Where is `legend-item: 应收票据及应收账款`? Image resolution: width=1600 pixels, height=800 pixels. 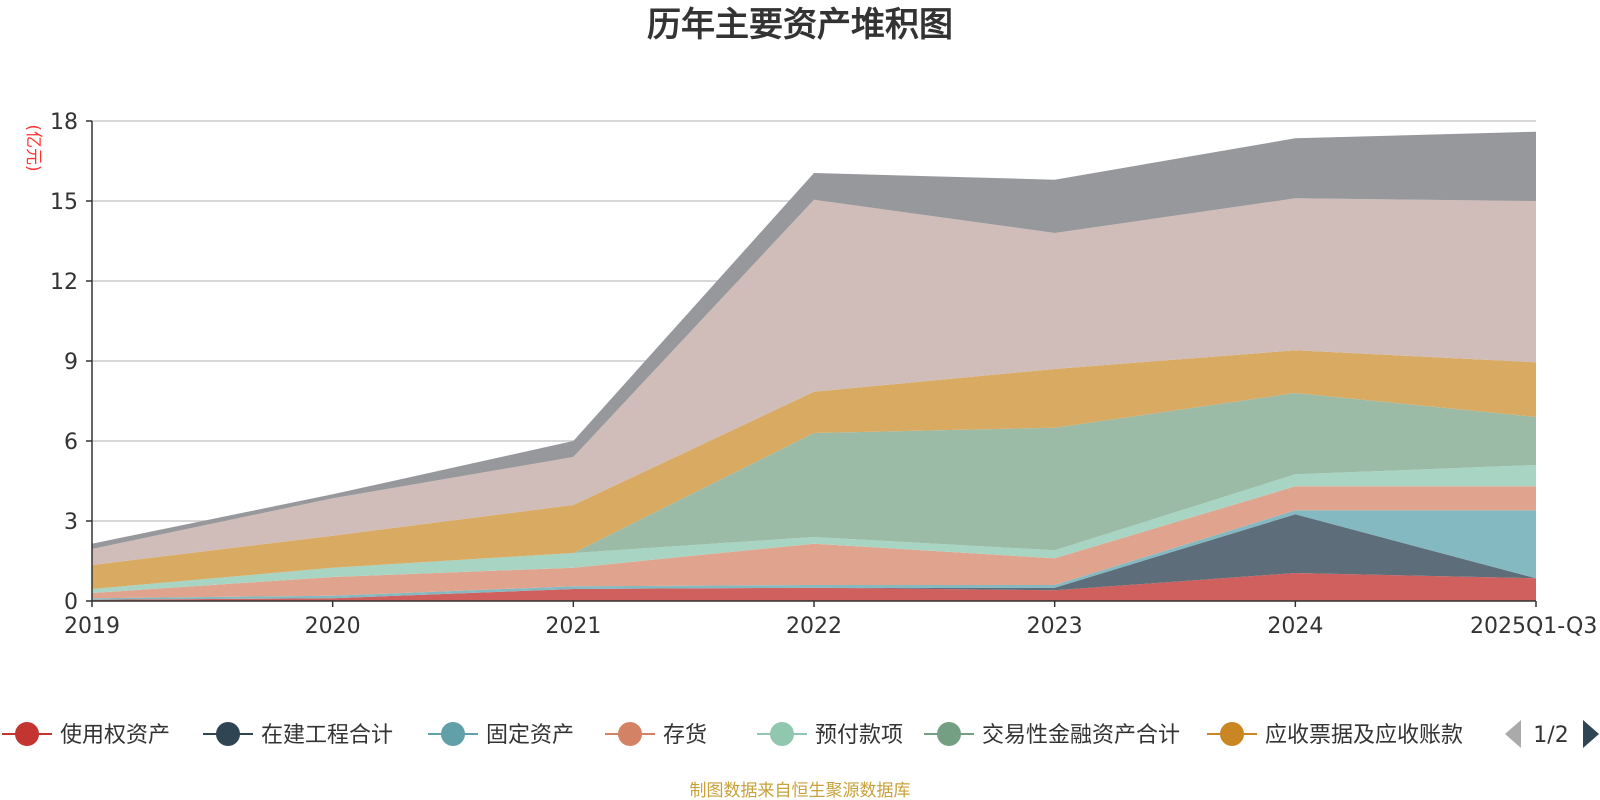
legend-item: 应收票据及应收账款 is located at coordinates (1335, 735).